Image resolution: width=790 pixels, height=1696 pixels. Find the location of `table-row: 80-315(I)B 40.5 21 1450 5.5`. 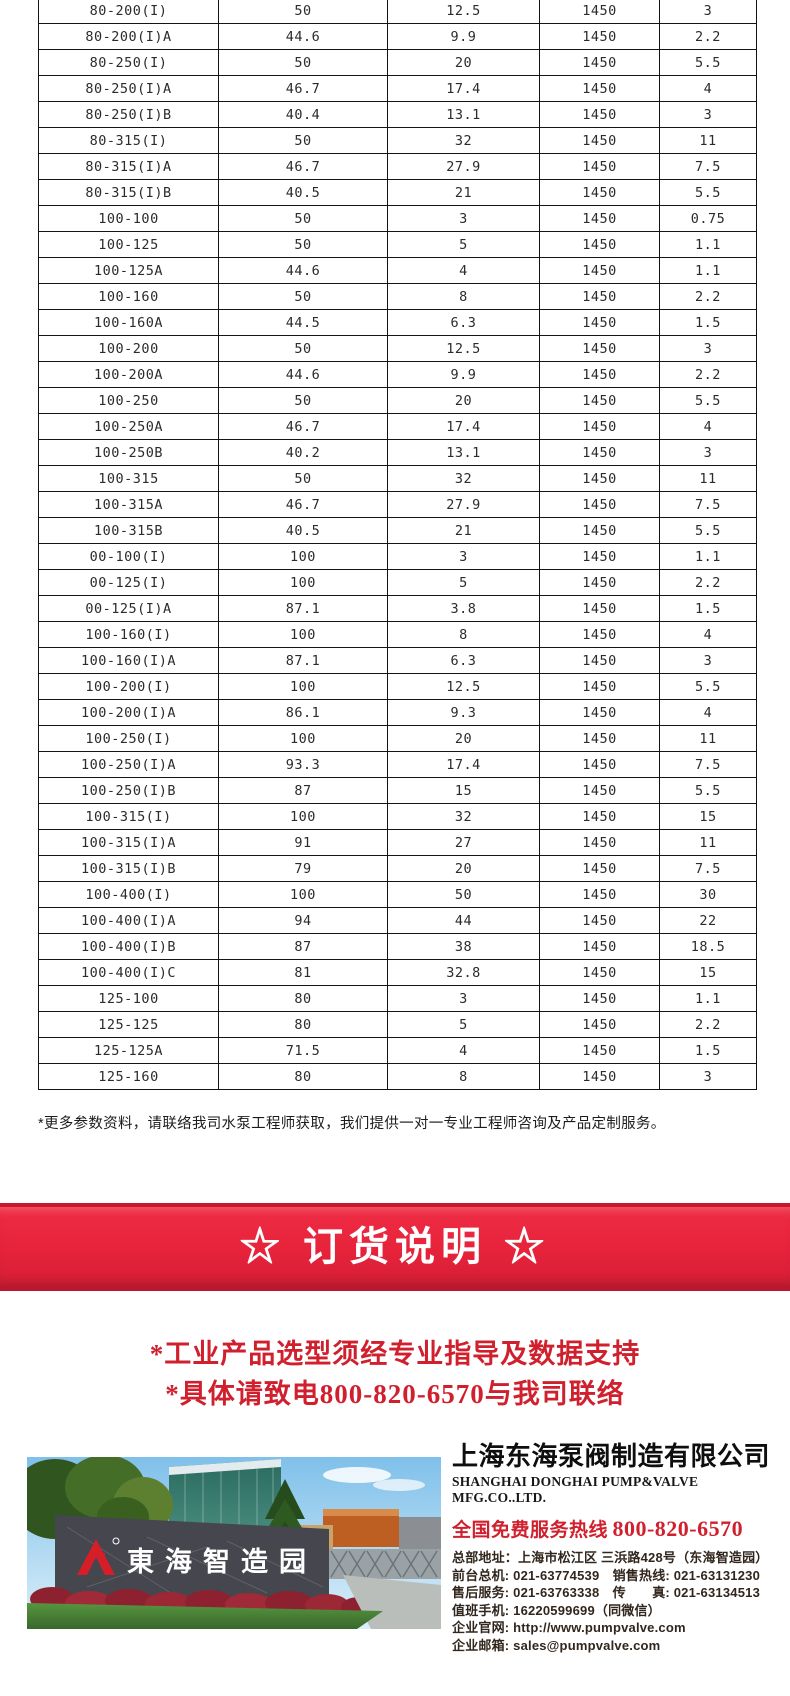

table-row: 80-315(I)B 40.5 21 1450 5.5 is located at coordinates (397, 192).